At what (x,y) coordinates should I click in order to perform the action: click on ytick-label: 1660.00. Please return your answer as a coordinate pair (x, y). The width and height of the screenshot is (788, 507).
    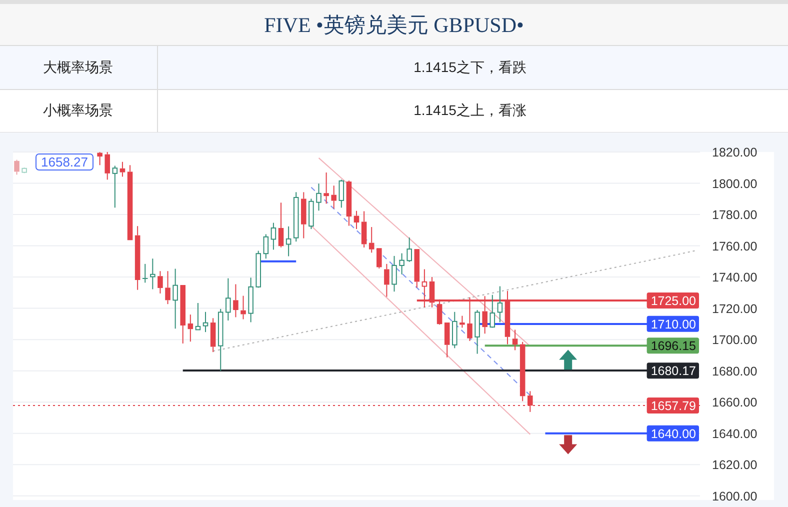
    Looking at the image, I should click on (735, 403).